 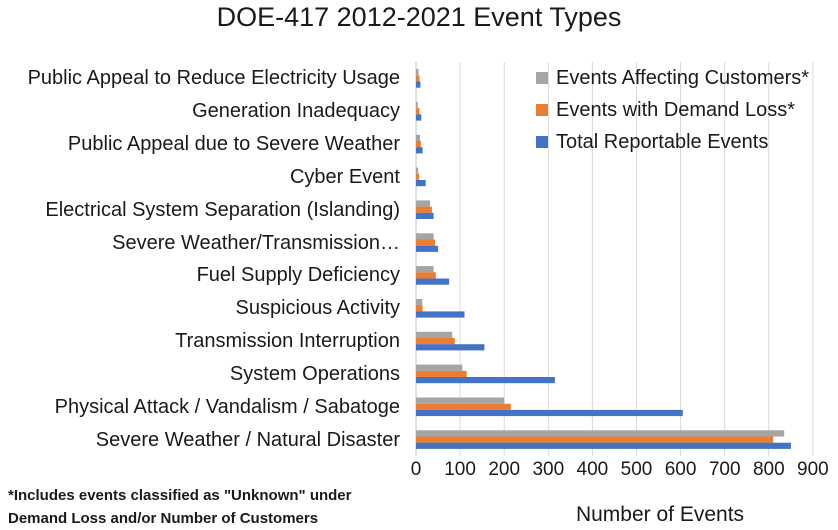 I want to click on category-tick-label: Transmission Interruption, so click(x=287, y=341).